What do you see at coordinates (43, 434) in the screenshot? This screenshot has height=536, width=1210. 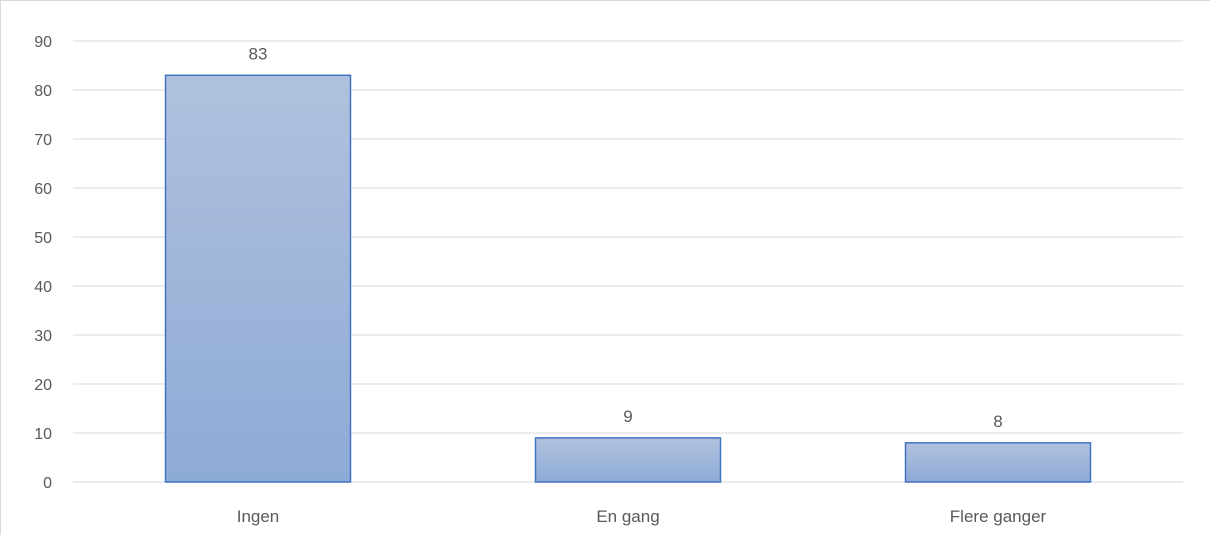 I see `y-tick-label: 10` at bounding box center [43, 434].